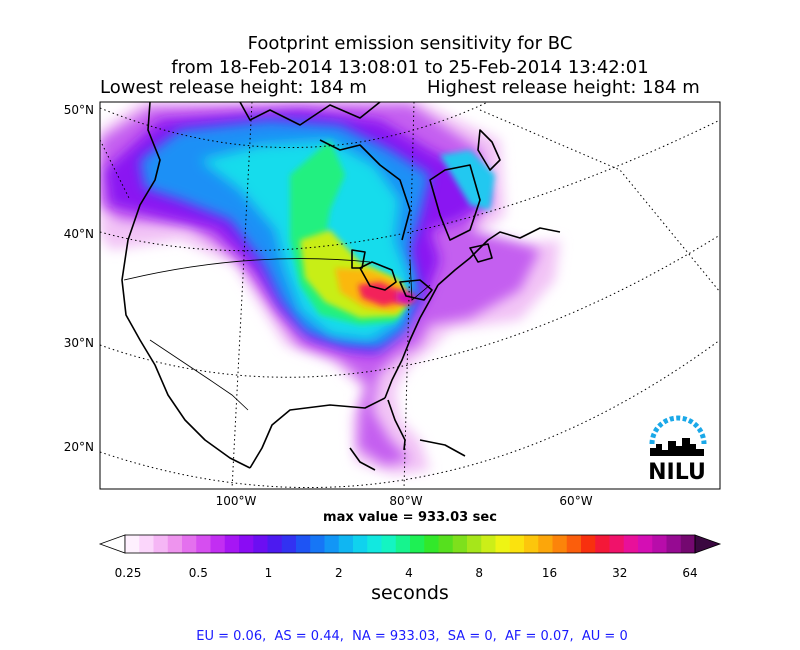 The width and height of the screenshot is (800, 650). I want to click on colorbar-tick-label: 64, so click(689, 573).